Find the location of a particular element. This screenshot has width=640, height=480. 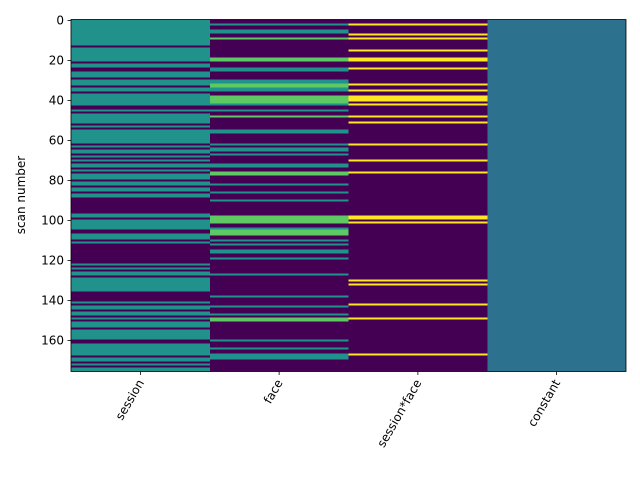

x-tick-label: session is located at coordinates (130, 399).